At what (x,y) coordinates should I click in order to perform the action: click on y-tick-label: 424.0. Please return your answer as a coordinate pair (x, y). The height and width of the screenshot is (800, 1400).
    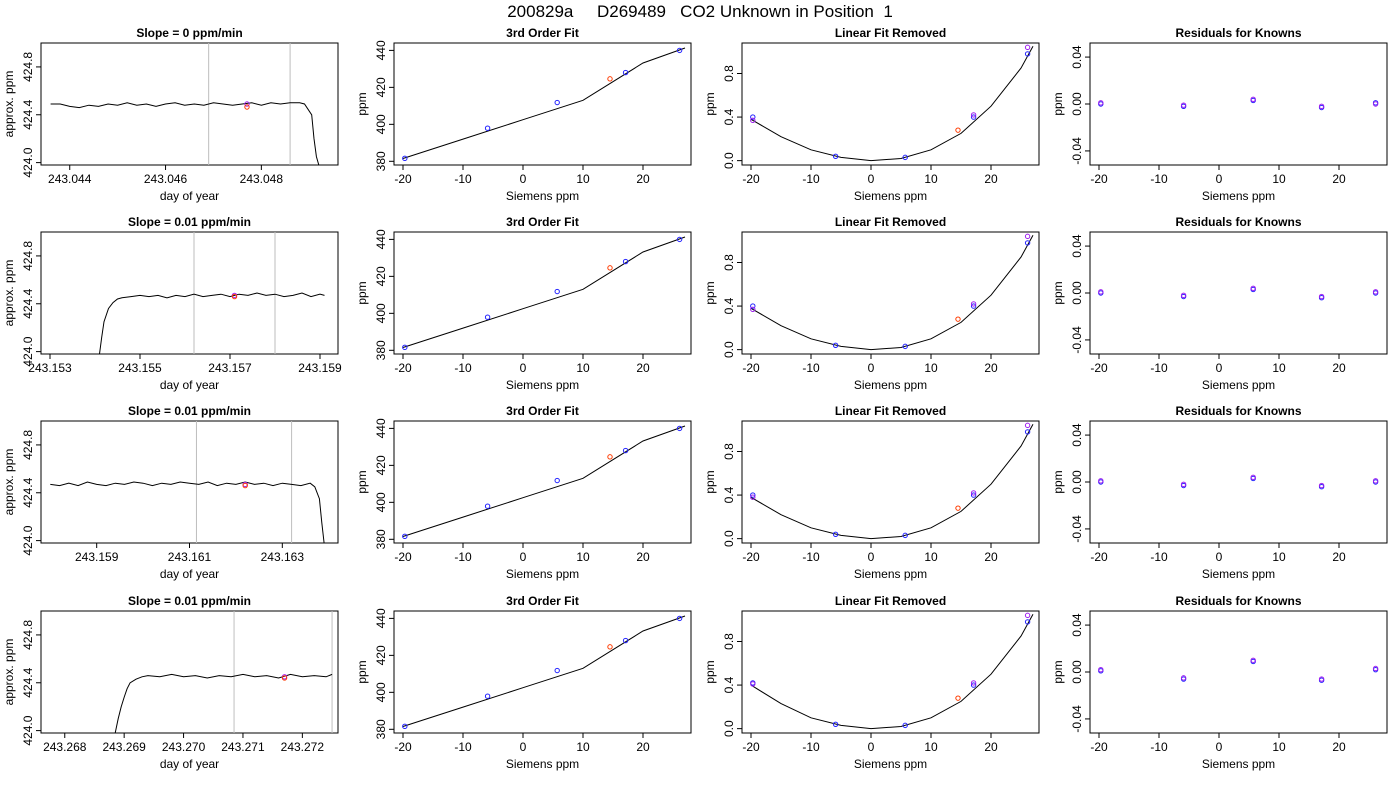
    Looking at the image, I should click on (28, 730).